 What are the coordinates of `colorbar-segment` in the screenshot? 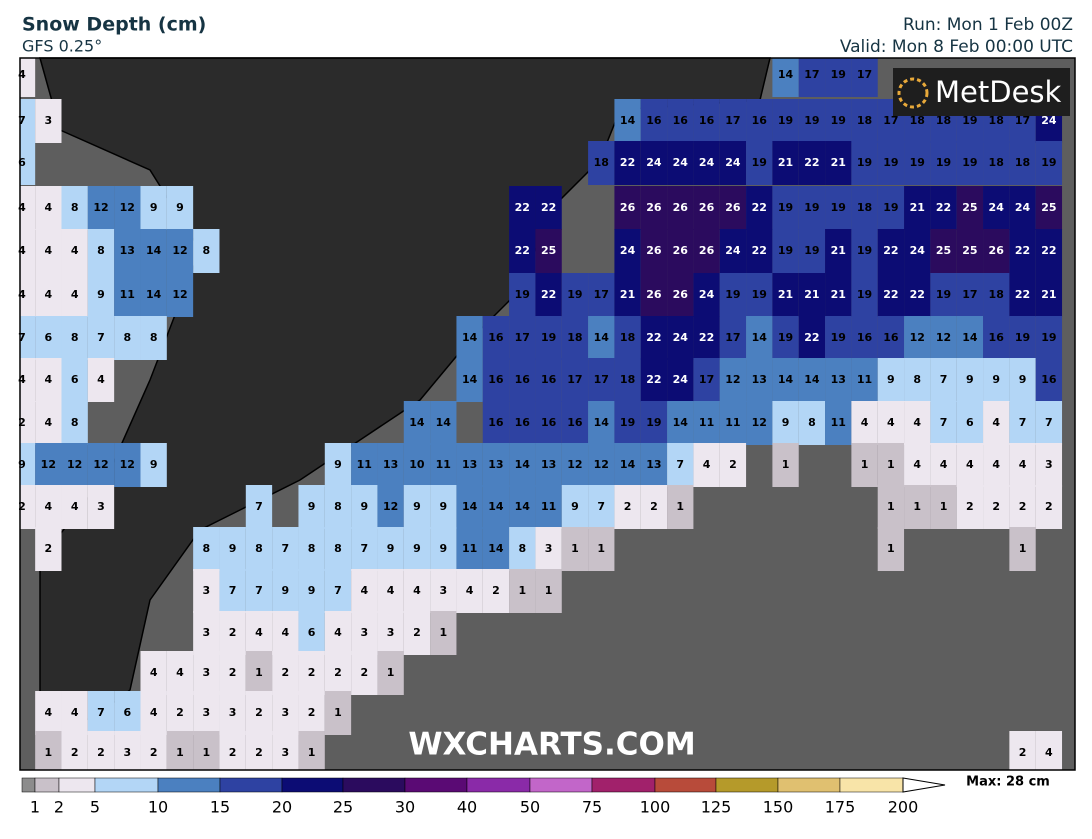 It's located at (251, 785).